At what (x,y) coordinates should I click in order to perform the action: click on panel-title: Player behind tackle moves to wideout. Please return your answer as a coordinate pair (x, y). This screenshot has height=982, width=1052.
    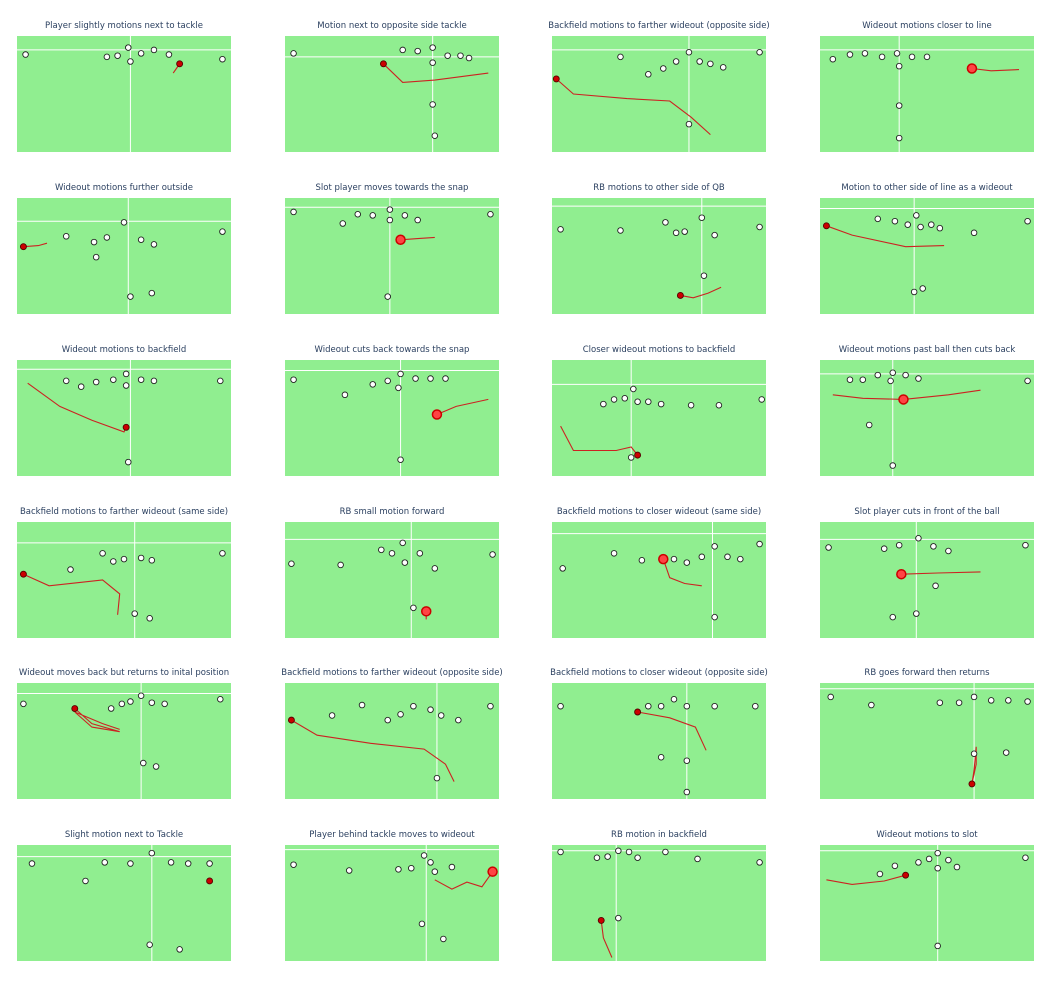
    Looking at the image, I should click on (392, 835).